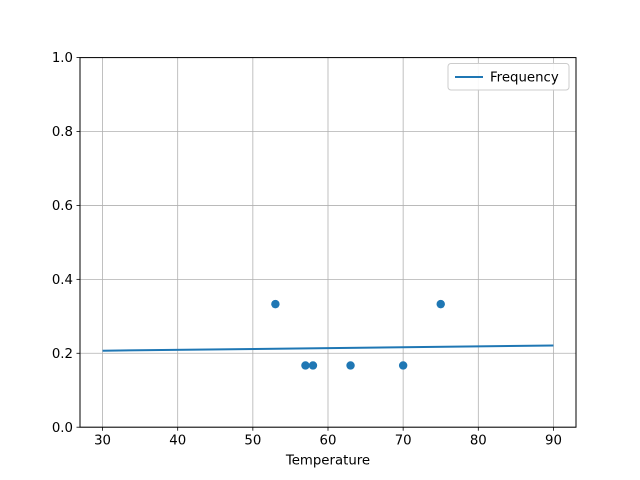 The width and height of the screenshot is (640, 480). What do you see at coordinates (252, 441) in the screenshot?
I see `x-tick-label: 50` at bounding box center [252, 441].